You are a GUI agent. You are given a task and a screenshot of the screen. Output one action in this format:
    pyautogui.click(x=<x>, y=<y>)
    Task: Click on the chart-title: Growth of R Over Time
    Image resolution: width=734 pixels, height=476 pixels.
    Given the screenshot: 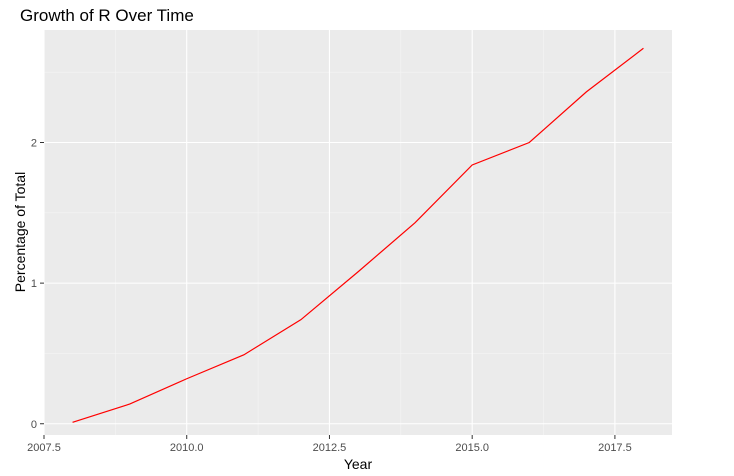 What is the action you would take?
    pyautogui.click(x=107, y=15)
    